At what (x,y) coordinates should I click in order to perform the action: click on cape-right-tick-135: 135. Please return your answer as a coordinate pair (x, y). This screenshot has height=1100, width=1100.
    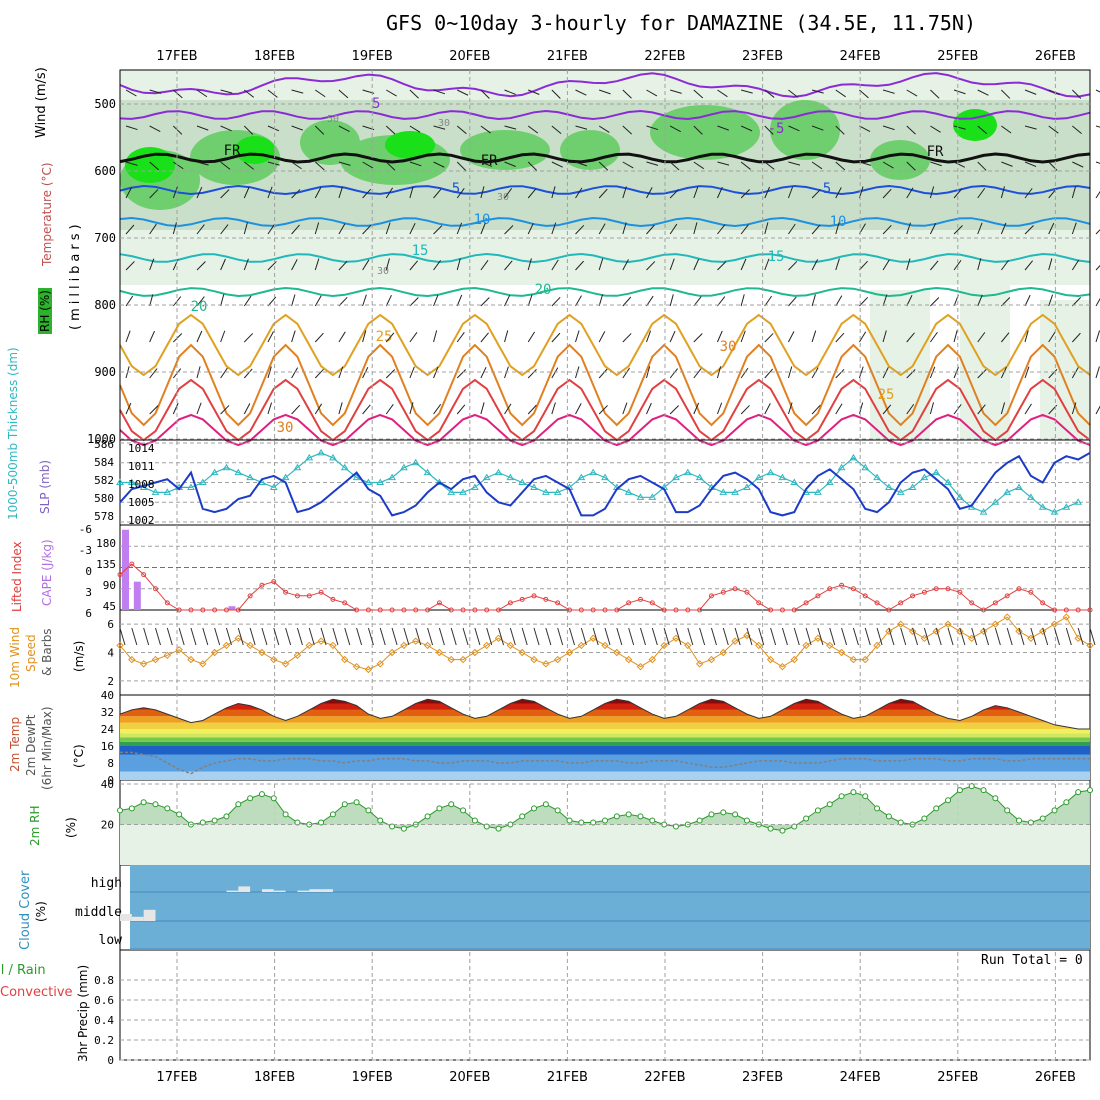
    Looking at the image, I should click on (106, 564).